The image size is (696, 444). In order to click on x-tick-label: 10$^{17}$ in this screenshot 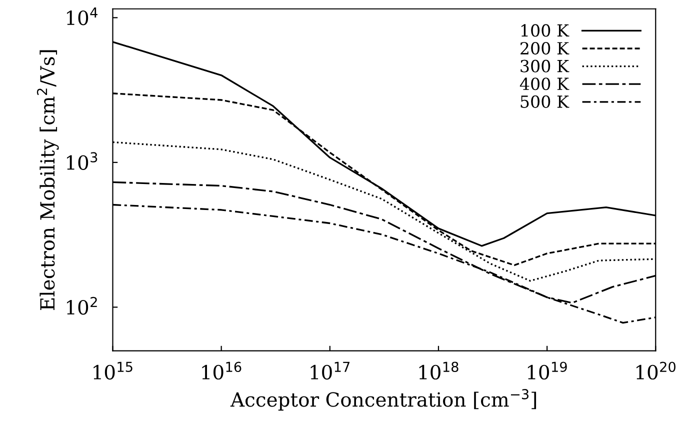, I will do `click(330, 371)`.